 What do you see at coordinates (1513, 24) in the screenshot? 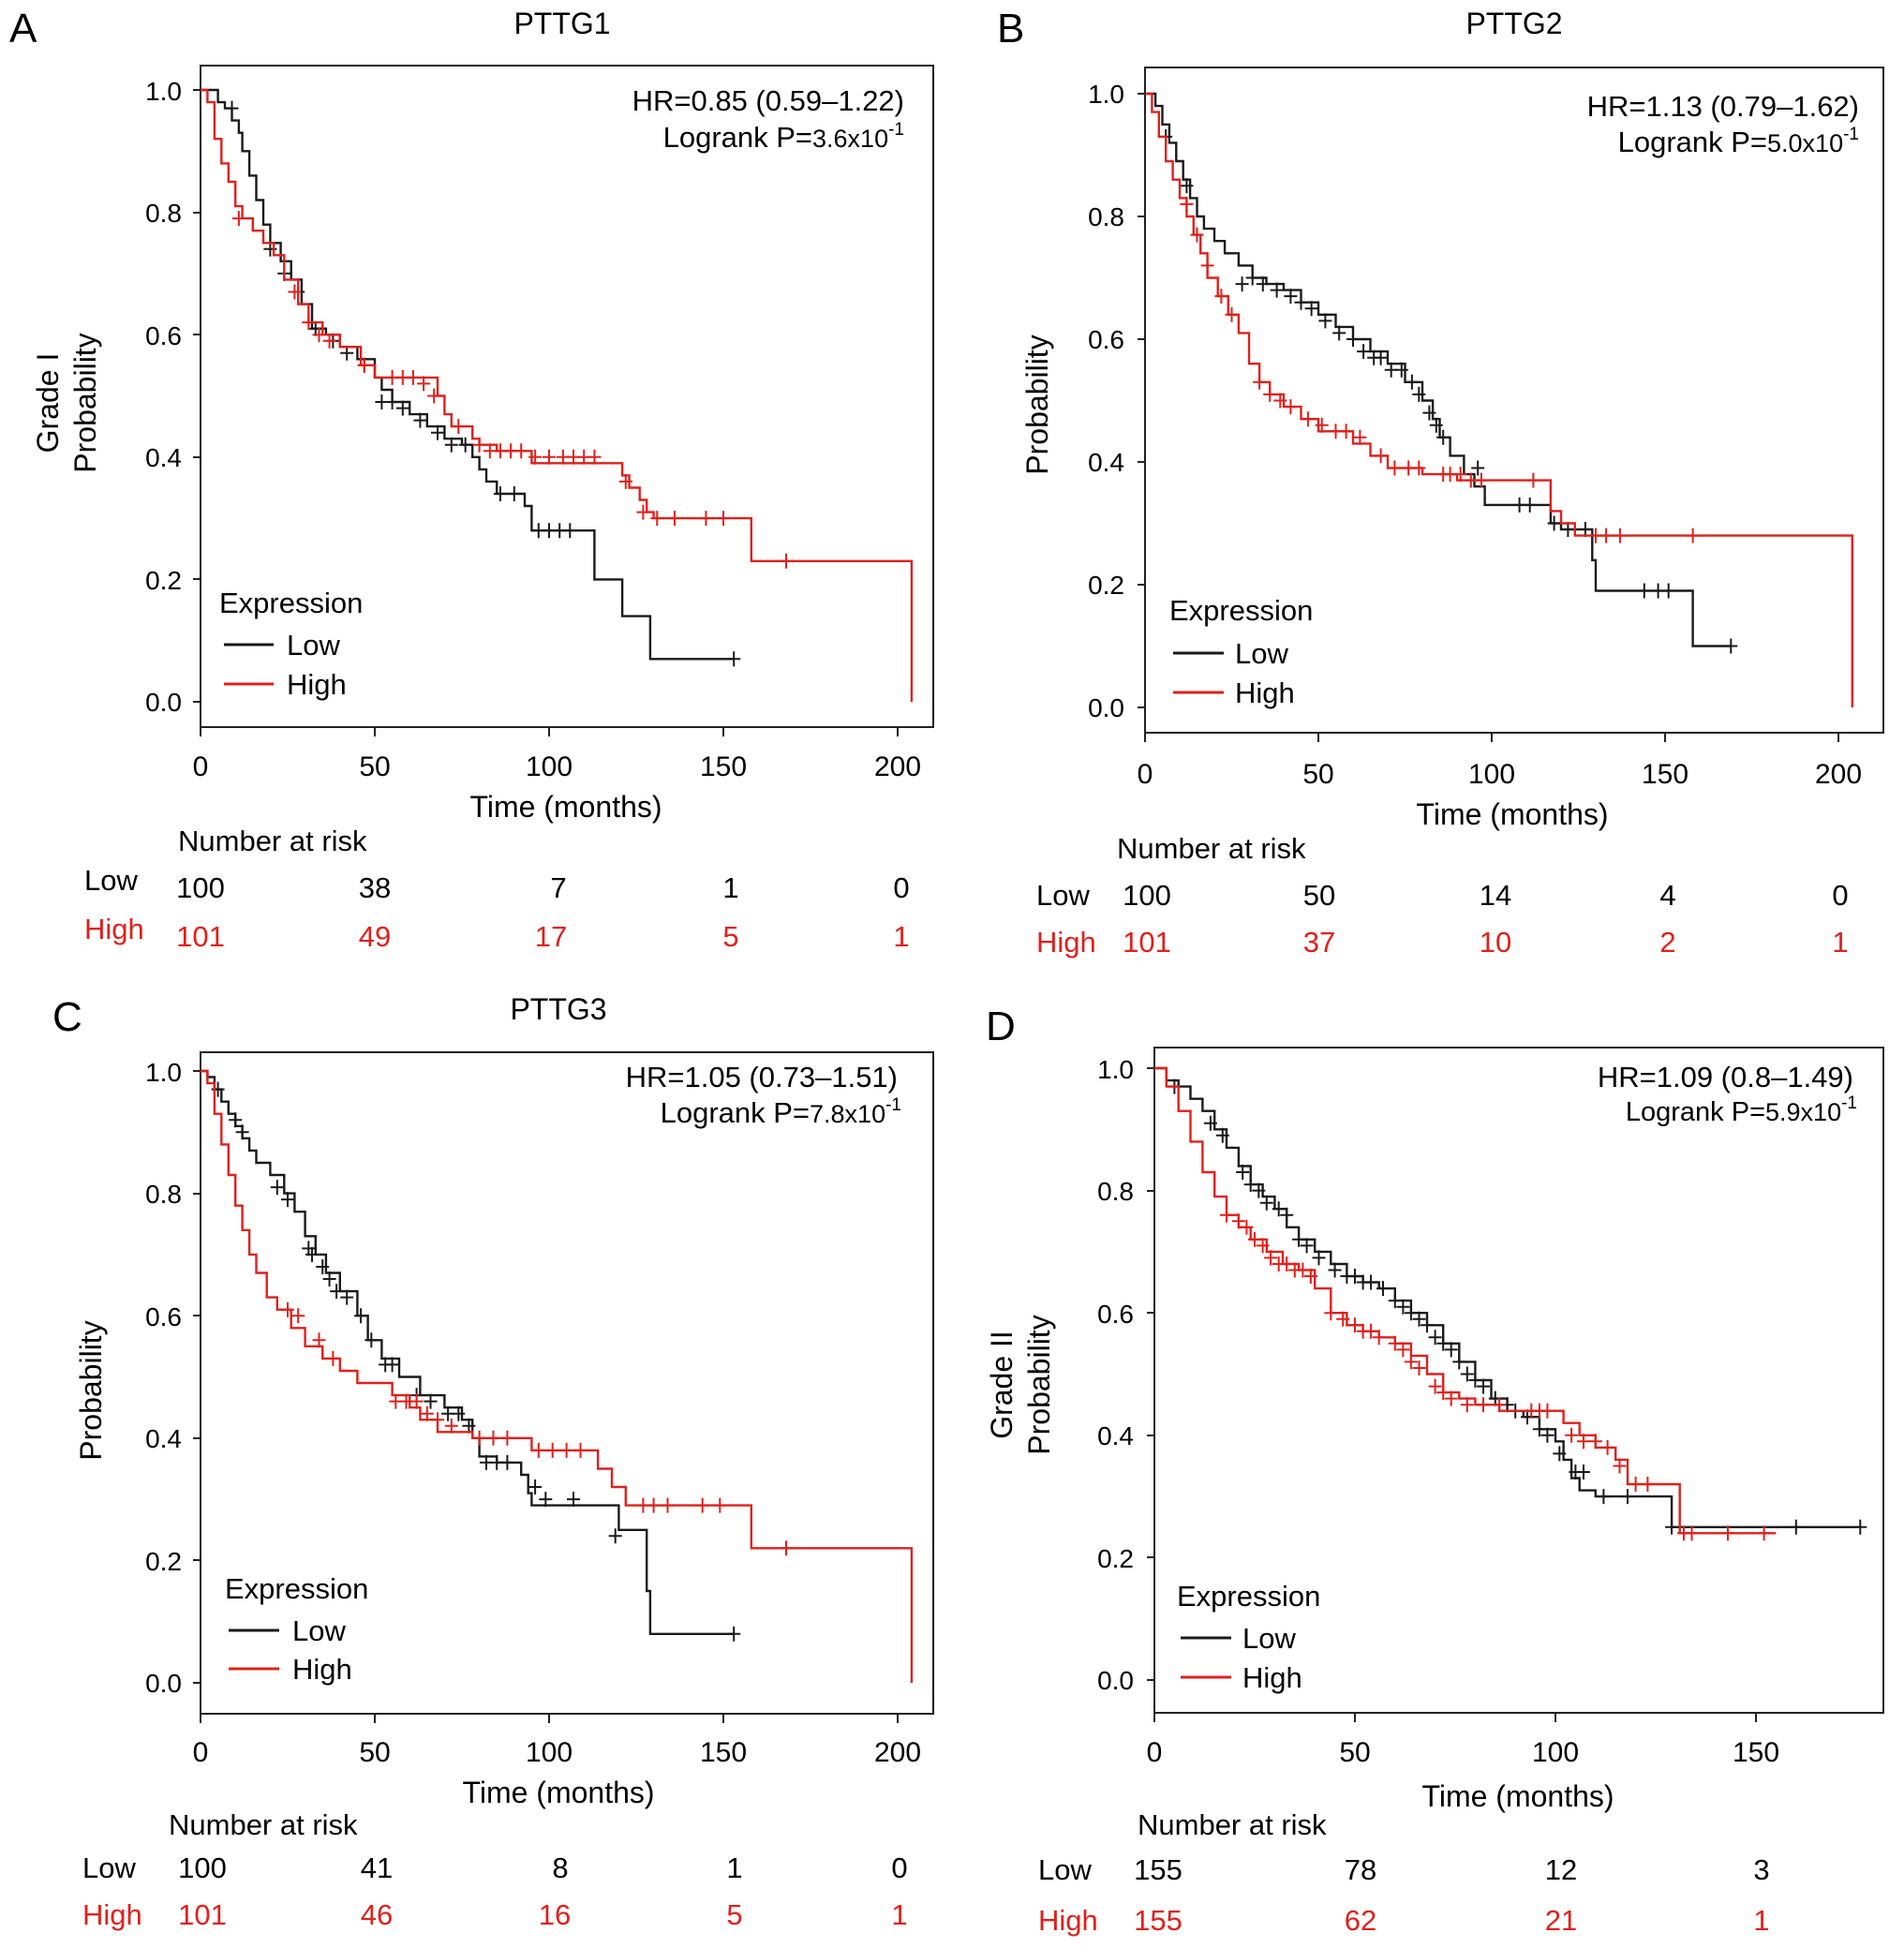
I see `panel-title: PTTG2` at bounding box center [1513, 24].